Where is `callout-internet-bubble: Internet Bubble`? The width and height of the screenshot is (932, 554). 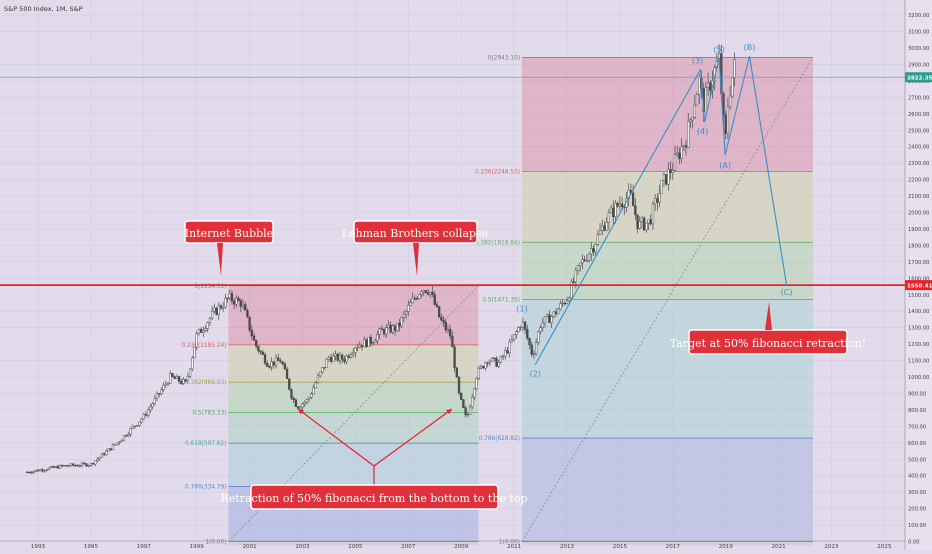
callout-internet-bubble: Internet Bubble is located at coordinates (229, 248).